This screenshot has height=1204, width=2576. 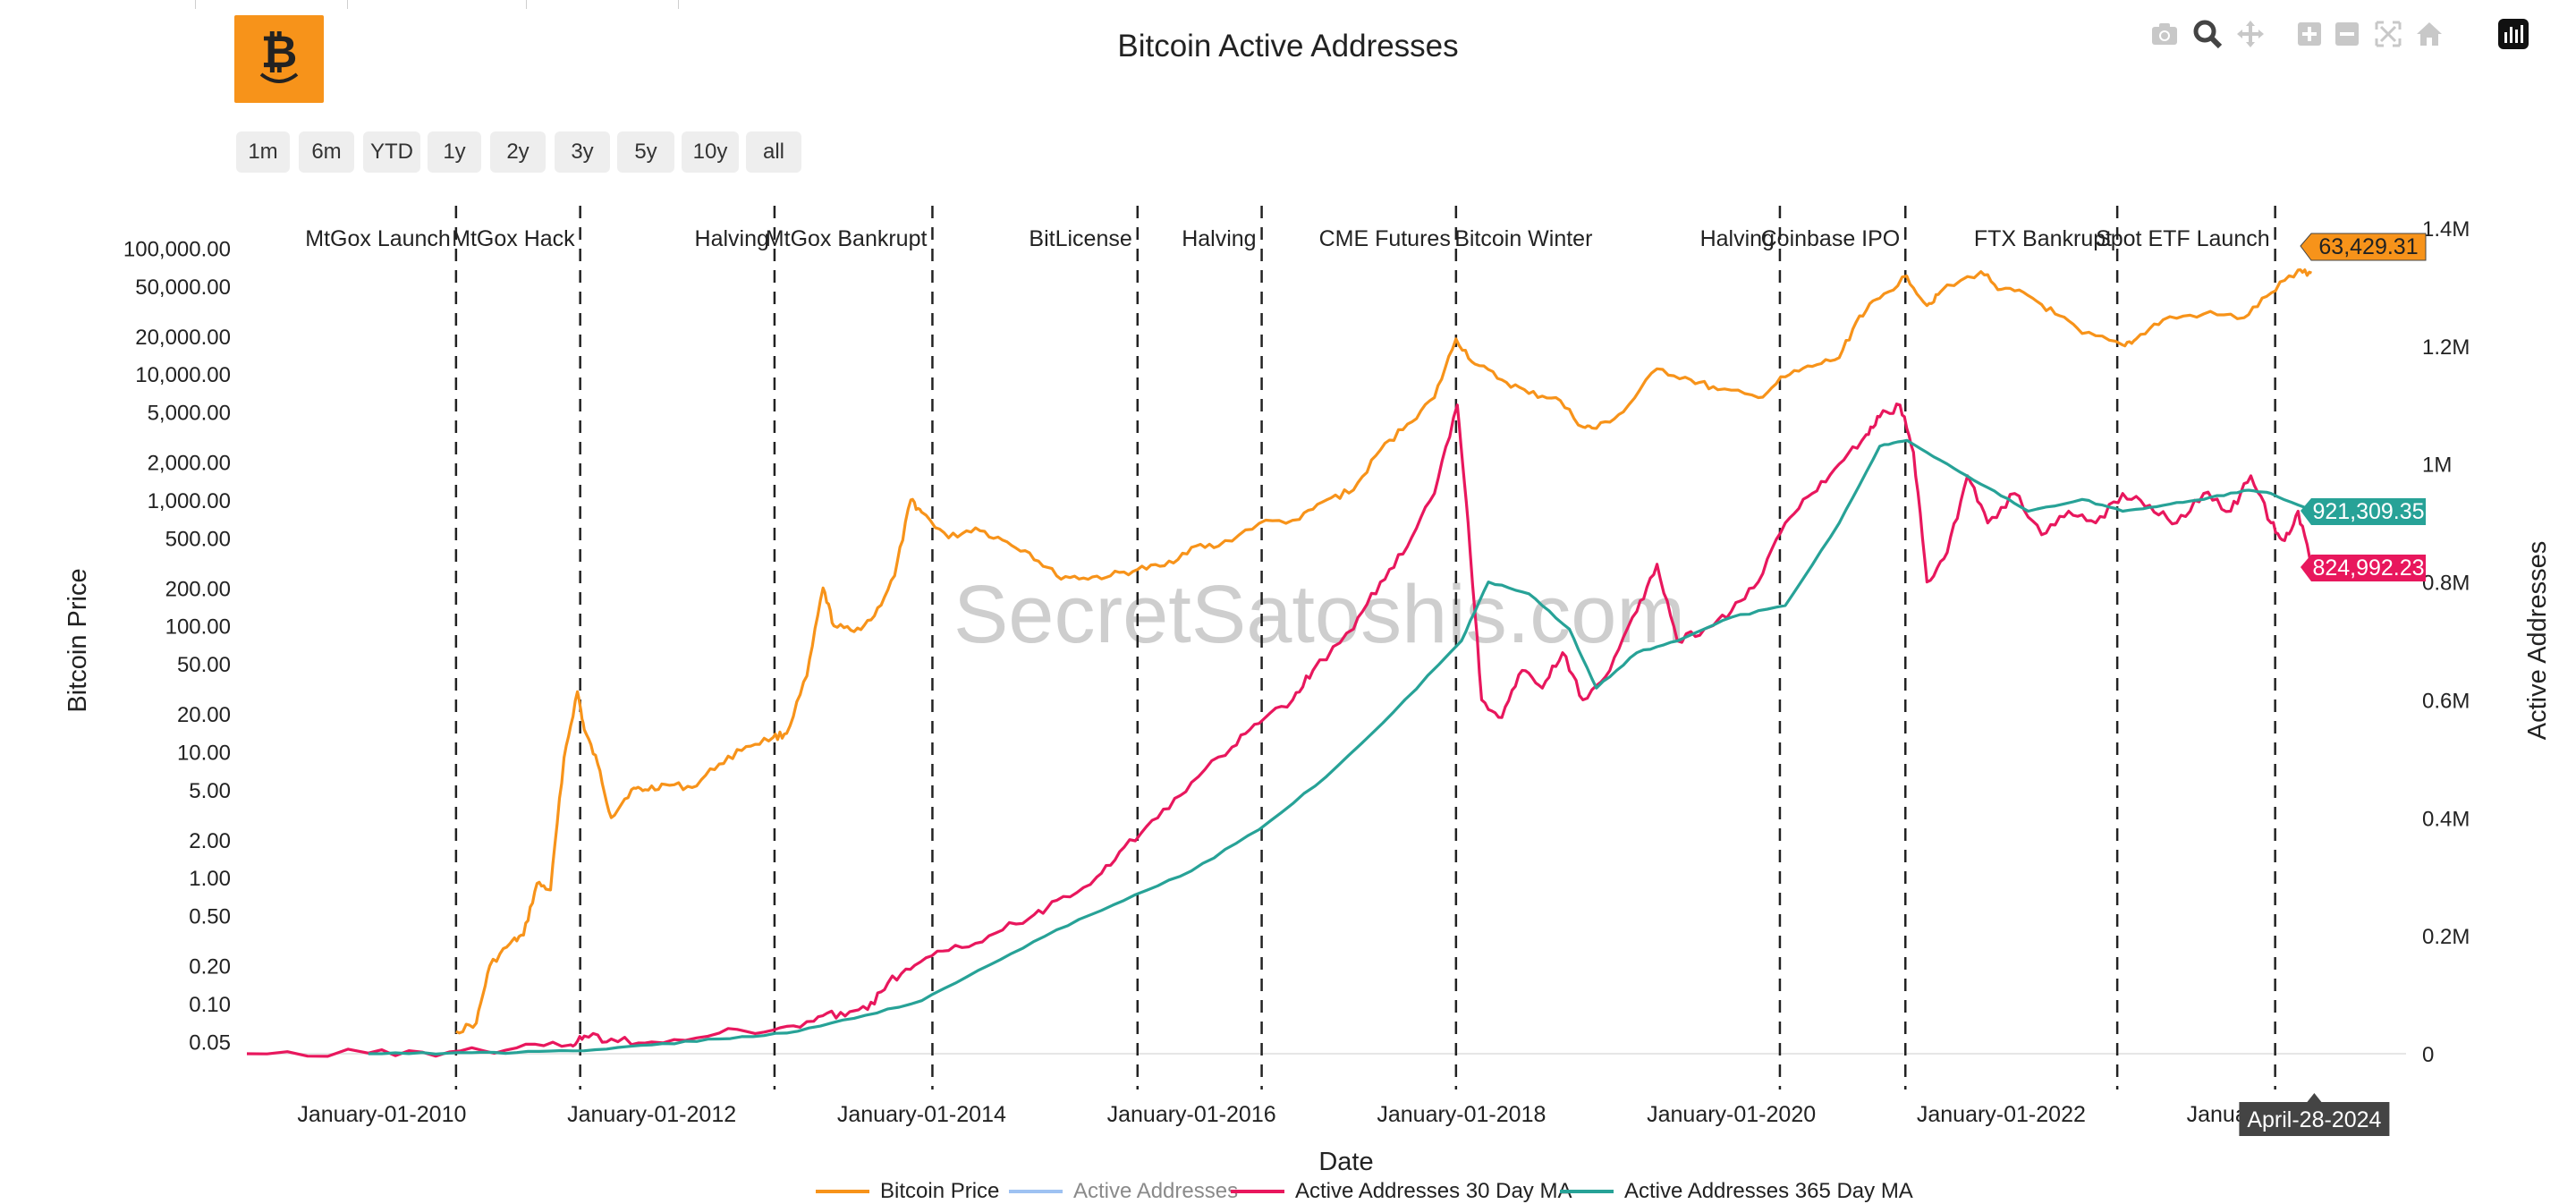 What do you see at coordinates (582, 152) in the screenshot?
I see `range-button-3y: 3y` at bounding box center [582, 152].